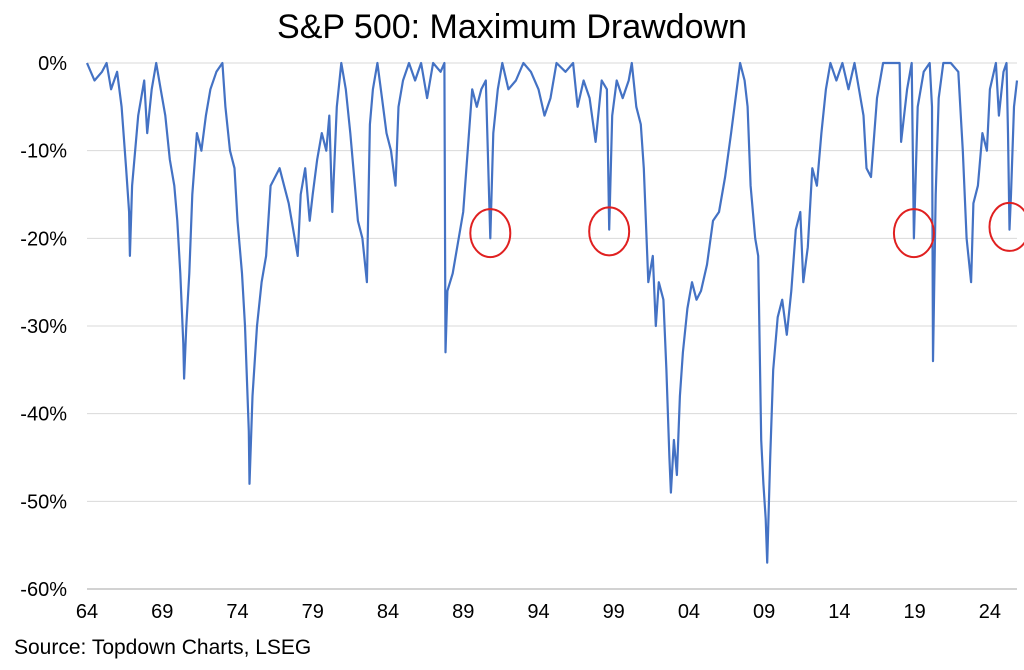 This screenshot has height=670, width=1024. What do you see at coordinates (43, 590) in the screenshot?
I see `y-tick-label: -60%` at bounding box center [43, 590].